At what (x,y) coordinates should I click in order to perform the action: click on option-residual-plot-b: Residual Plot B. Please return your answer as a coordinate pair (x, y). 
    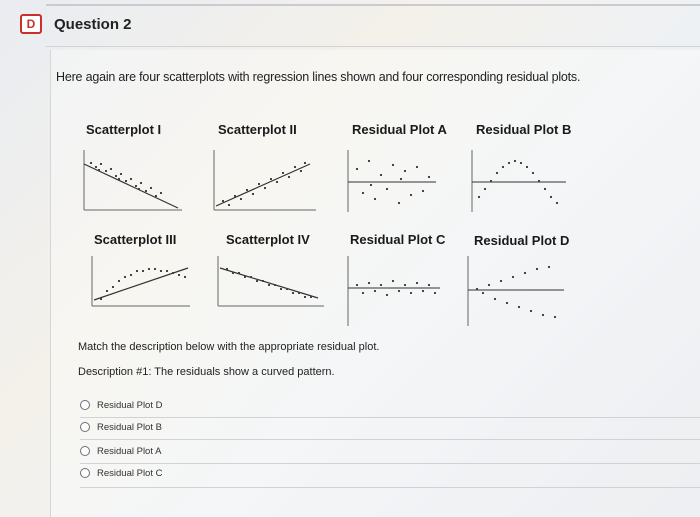
    Looking at the image, I should click on (121, 427).